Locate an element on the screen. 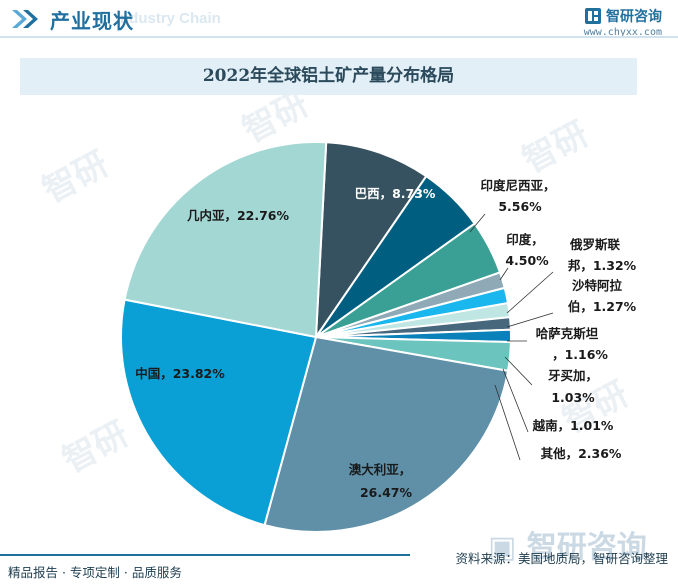 The image size is (678, 588). slice-label: 印度尼西亚， is located at coordinates (517, 185).